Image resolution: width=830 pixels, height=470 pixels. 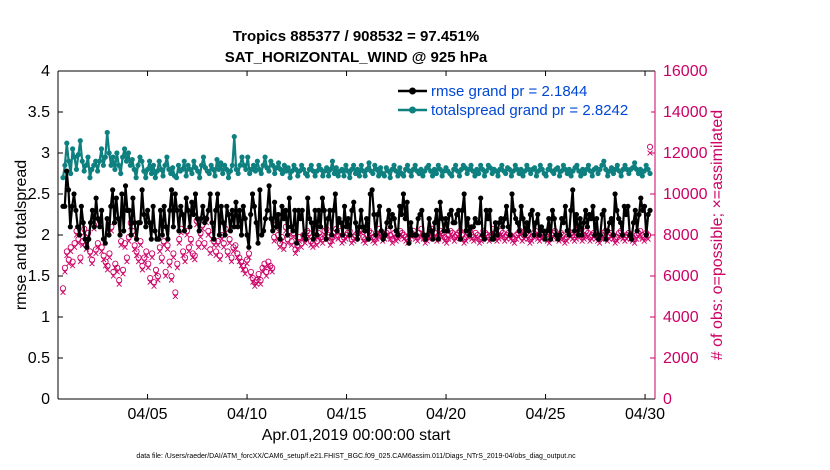 I want to click on x-tick-label: 04/25, so click(x=546, y=414).